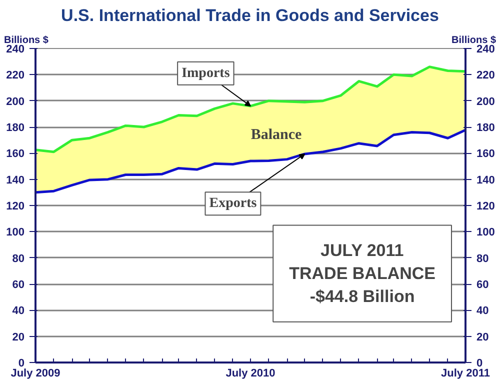 The width and height of the screenshot is (500, 382). What do you see at coordinates (15, 232) in the screenshot?
I see `y-tick-label: 100` at bounding box center [15, 232].